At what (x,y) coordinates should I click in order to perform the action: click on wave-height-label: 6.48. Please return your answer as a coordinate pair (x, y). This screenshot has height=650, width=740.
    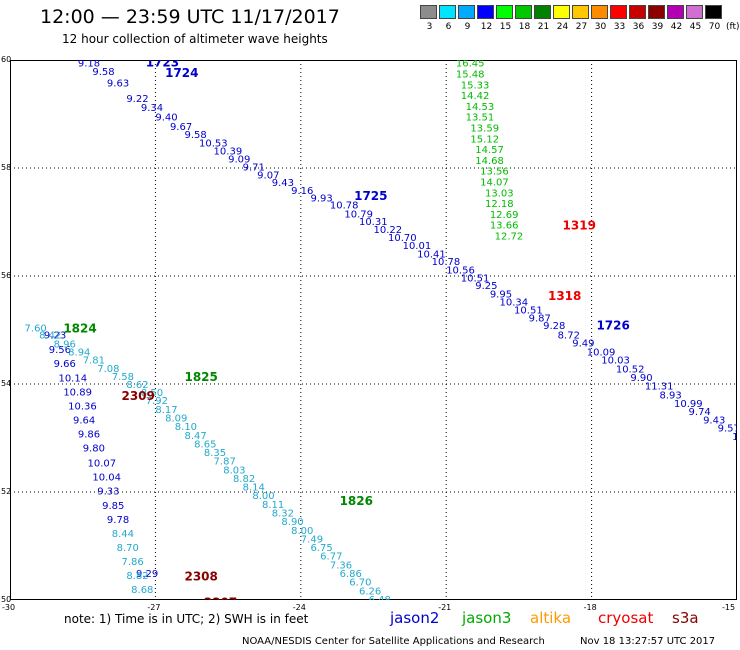
    Looking at the image, I should click on (380, 597).